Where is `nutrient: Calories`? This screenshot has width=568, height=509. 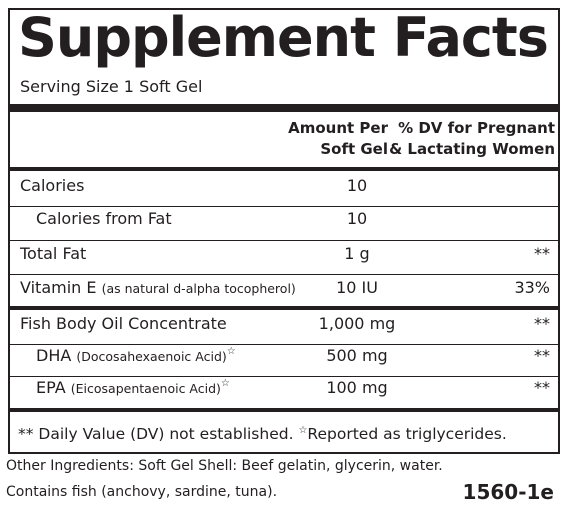 nutrient: Calories is located at coordinates (52, 185).